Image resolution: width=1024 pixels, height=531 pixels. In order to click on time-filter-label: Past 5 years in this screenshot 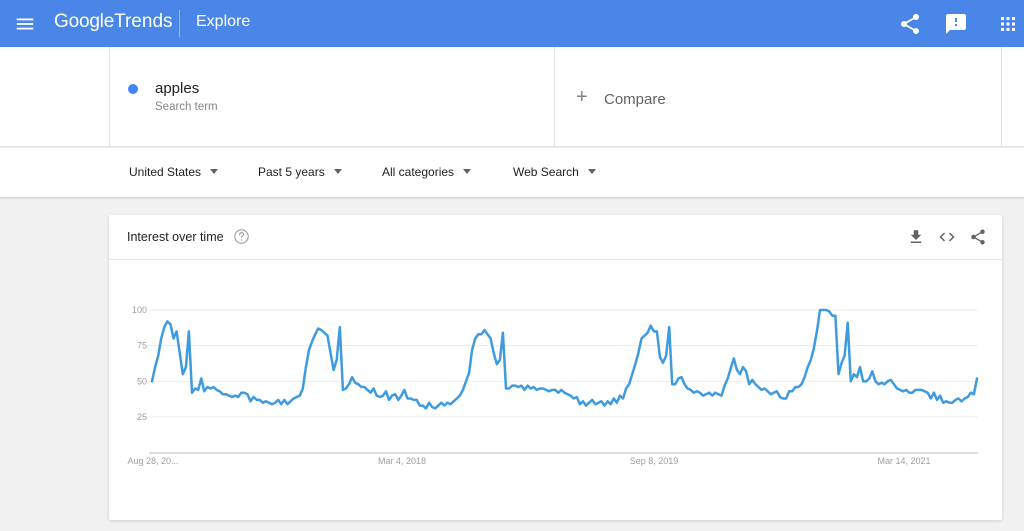, I will do `click(291, 172)`.